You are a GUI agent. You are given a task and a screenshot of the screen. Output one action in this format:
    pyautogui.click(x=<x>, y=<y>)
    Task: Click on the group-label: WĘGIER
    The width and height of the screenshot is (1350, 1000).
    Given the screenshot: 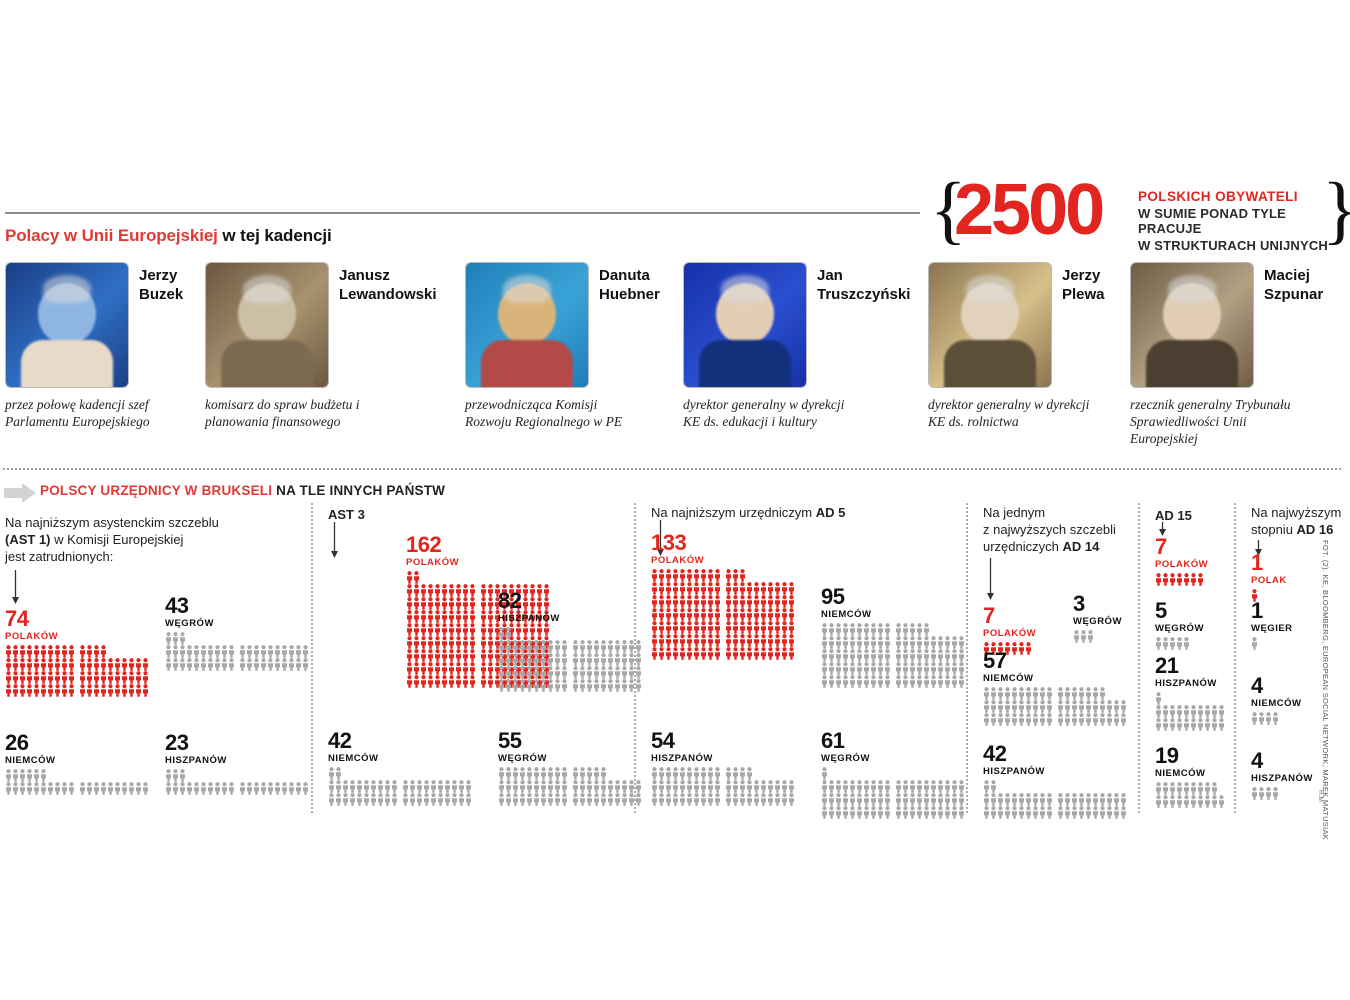 What is the action you would take?
    pyautogui.click(x=1272, y=628)
    